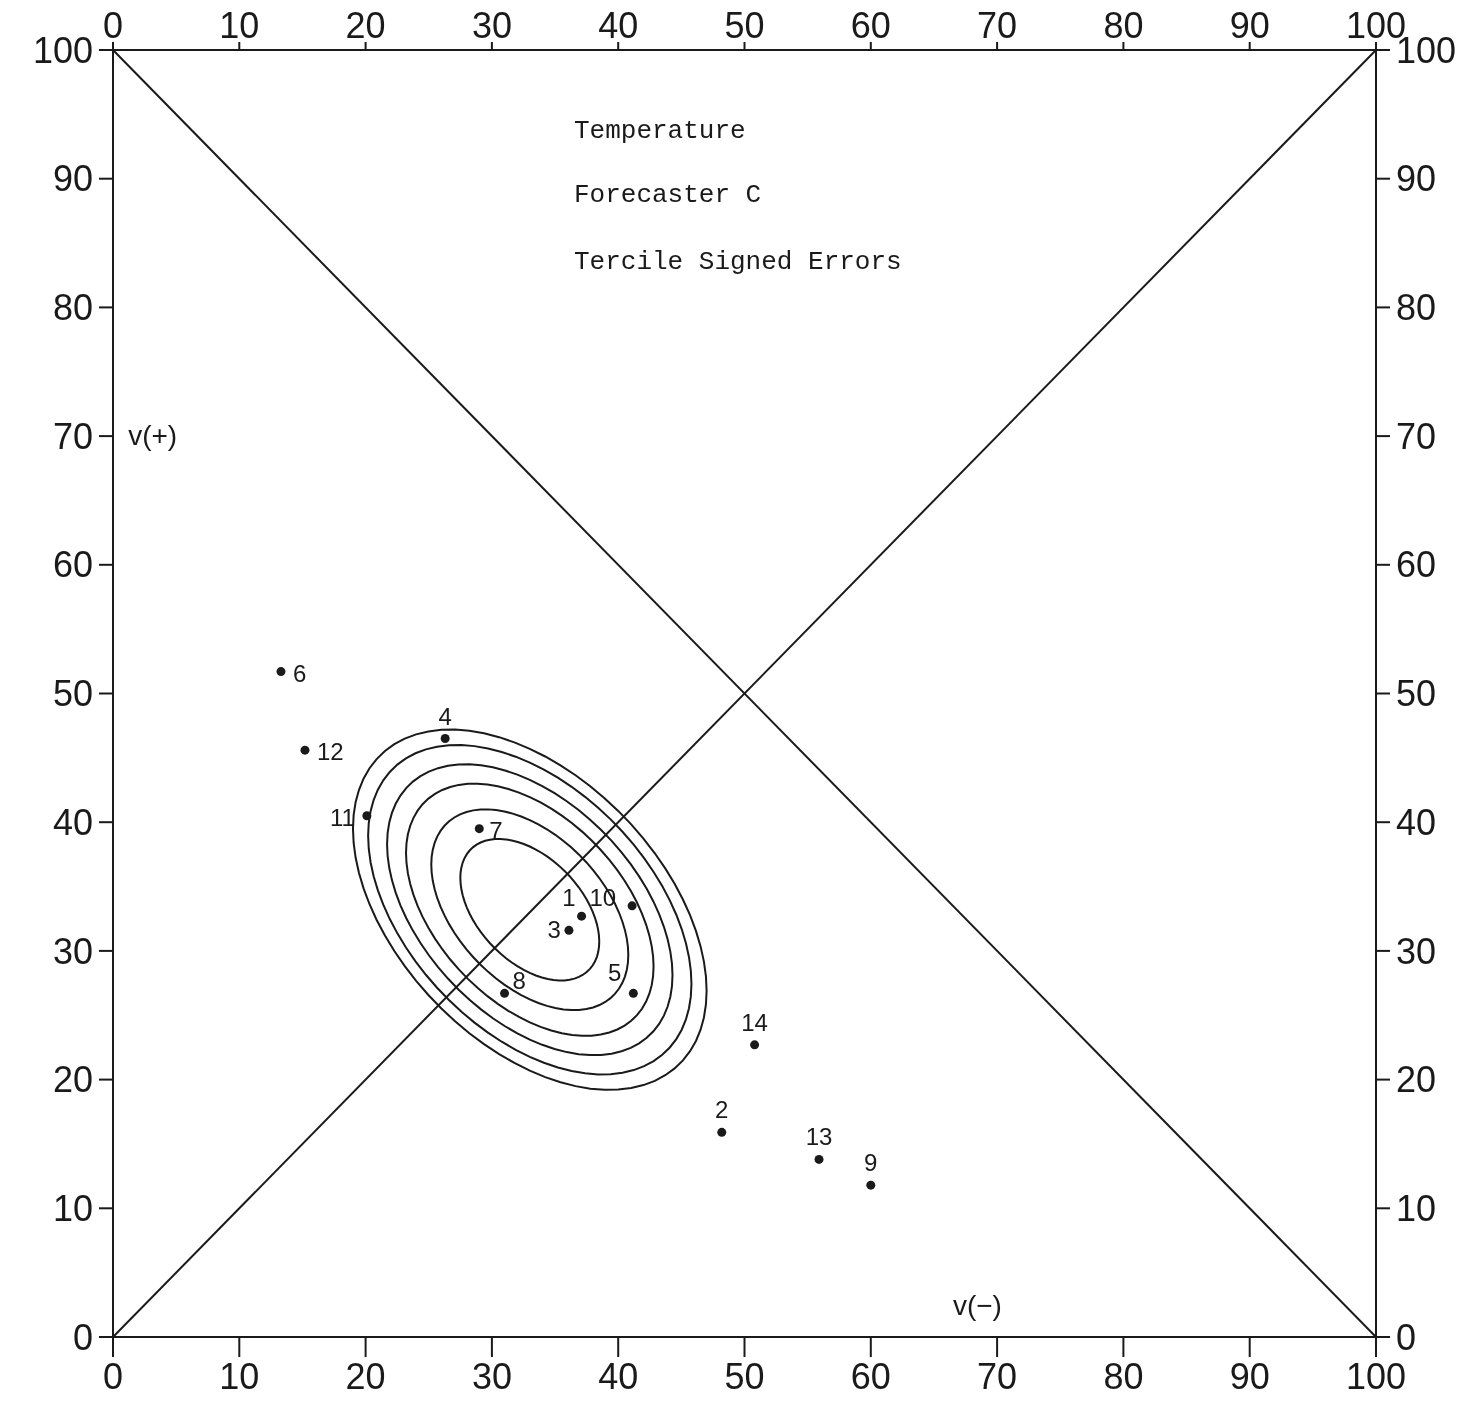 The image size is (1466, 1407). What do you see at coordinates (113, 1376) in the screenshot?
I see `x2-tick-label: 0` at bounding box center [113, 1376].